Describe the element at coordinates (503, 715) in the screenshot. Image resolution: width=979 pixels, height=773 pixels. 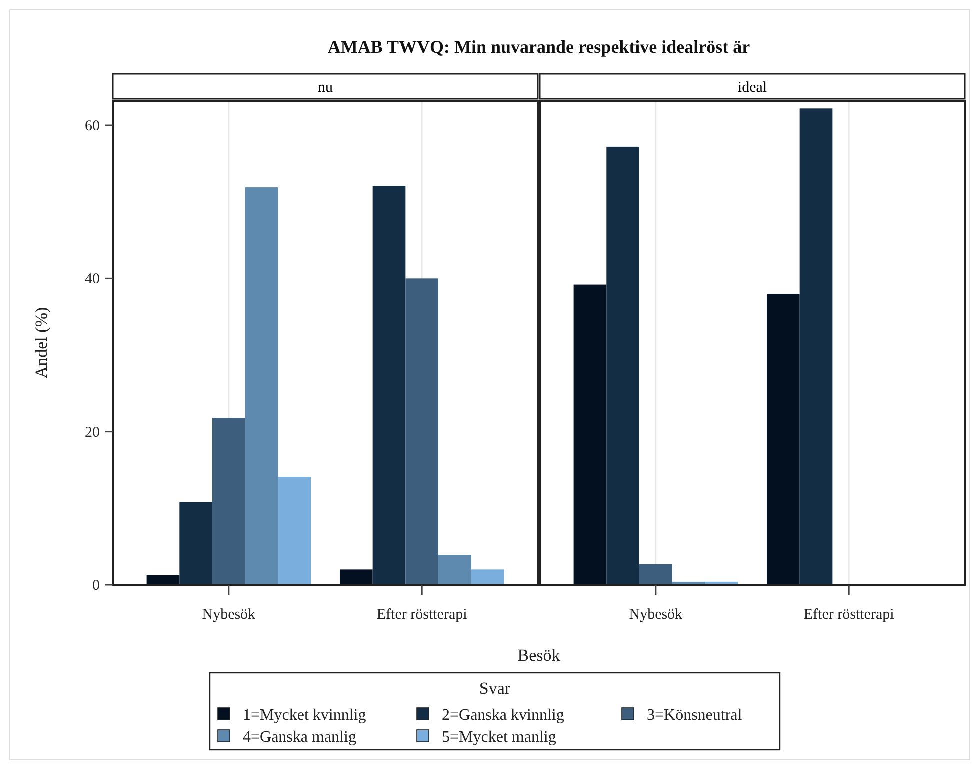
I see `legend-label: 2=Ganska kvinnlig` at that location.